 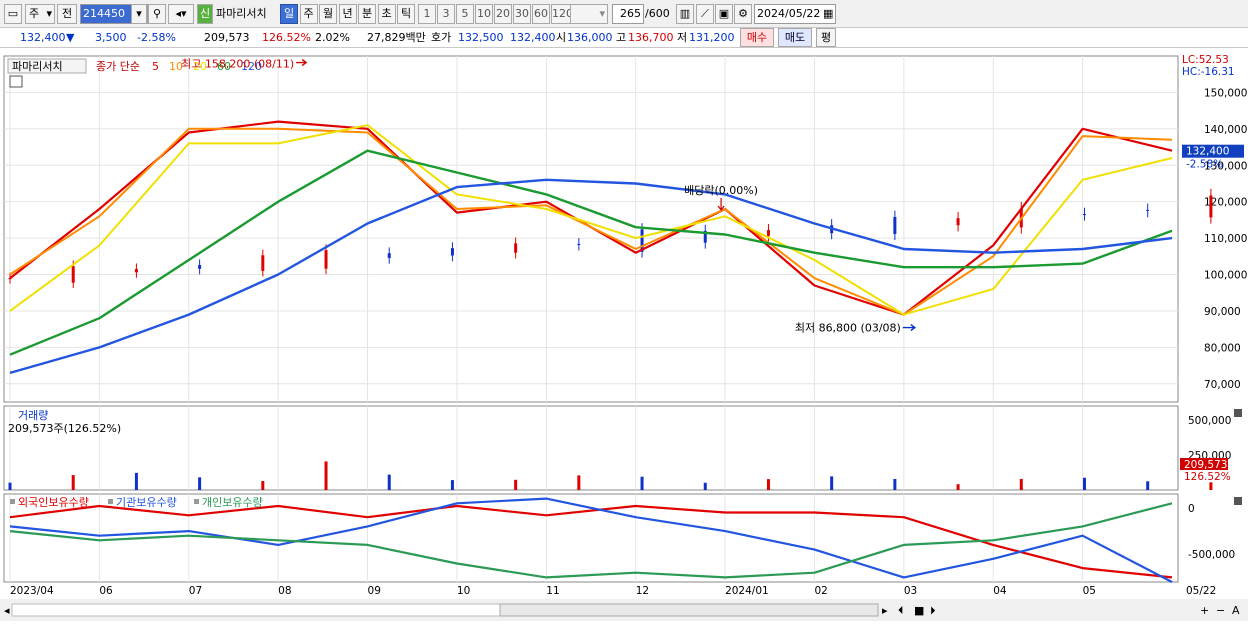 What do you see at coordinates (795, 14) in the screenshot?
I see `date-input: 2024/05/22` at bounding box center [795, 14].